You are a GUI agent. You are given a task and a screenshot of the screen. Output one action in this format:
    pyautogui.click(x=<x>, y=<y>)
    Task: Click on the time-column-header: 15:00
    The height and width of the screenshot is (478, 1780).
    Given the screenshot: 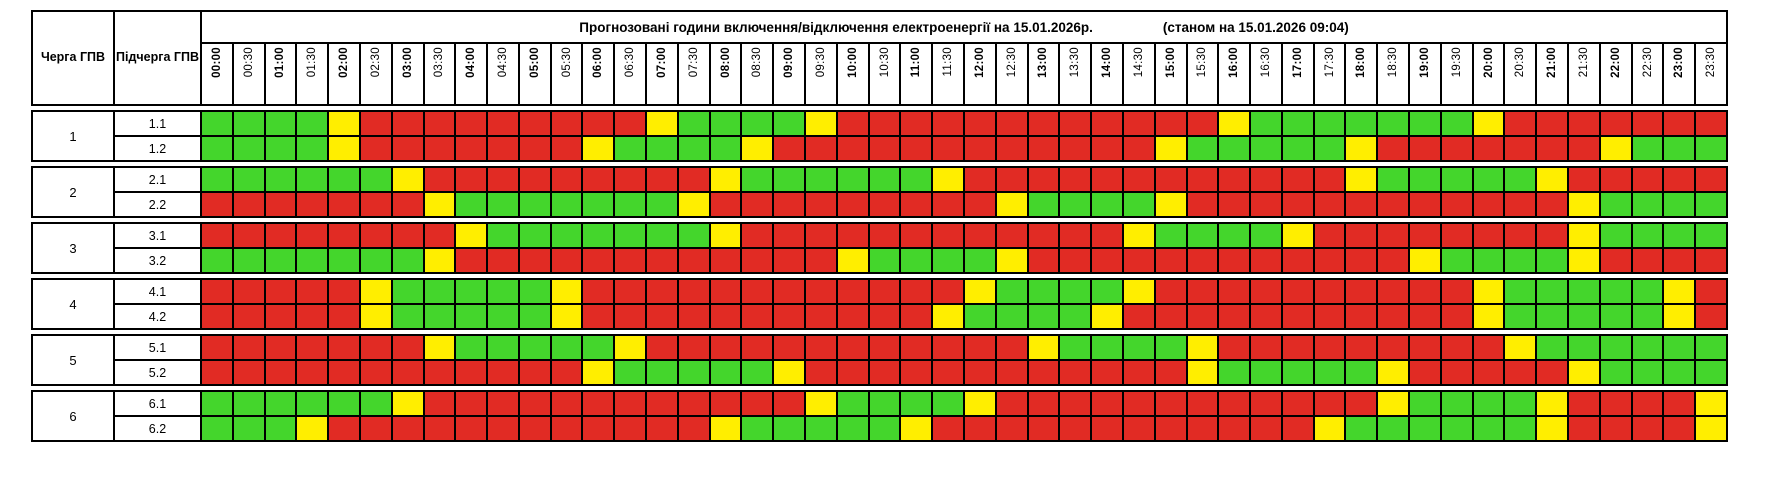 What is the action you would take?
    pyautogui.click(x=1170, y=74)
    